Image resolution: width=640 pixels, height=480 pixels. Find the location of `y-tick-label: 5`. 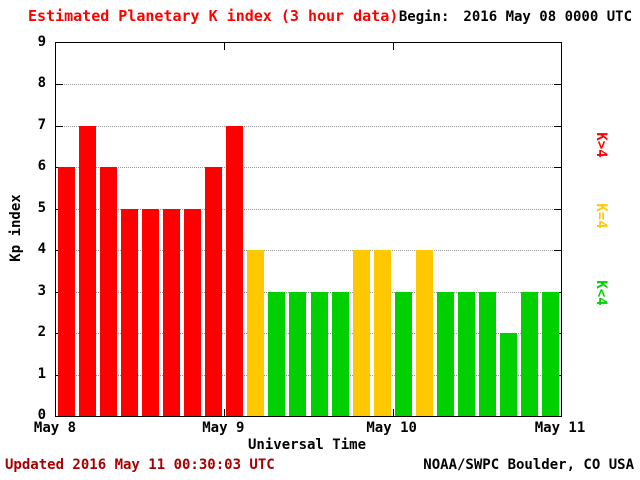

y-tick-label: 5 is located at coordinates (41, 207).